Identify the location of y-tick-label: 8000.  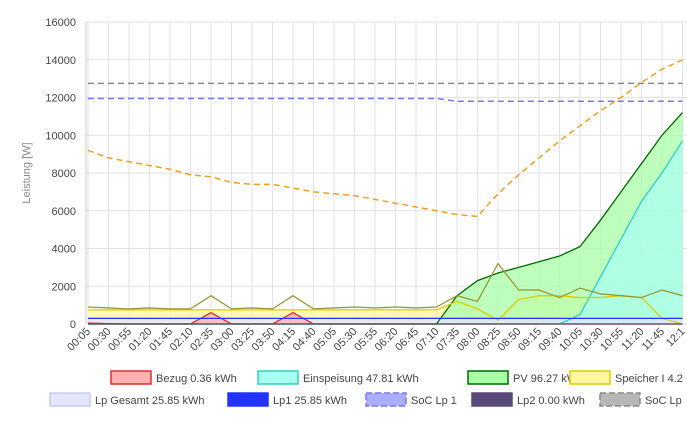
(64, 174).